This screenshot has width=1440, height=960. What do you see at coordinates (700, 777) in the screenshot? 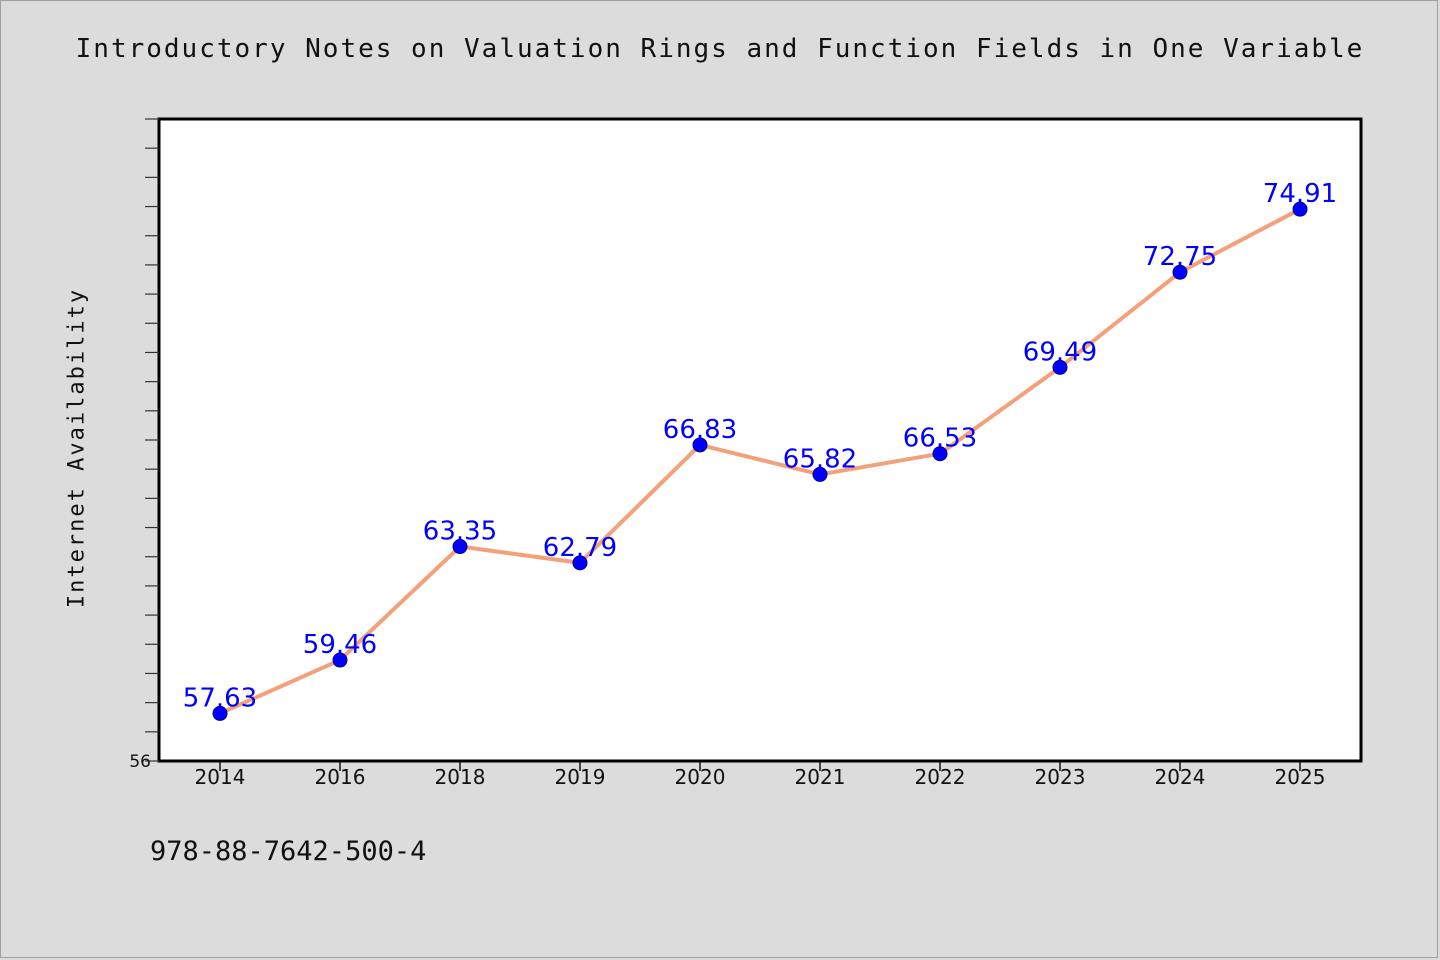
I see `x-tick-label: 2020` at bounding box center [700, 777].